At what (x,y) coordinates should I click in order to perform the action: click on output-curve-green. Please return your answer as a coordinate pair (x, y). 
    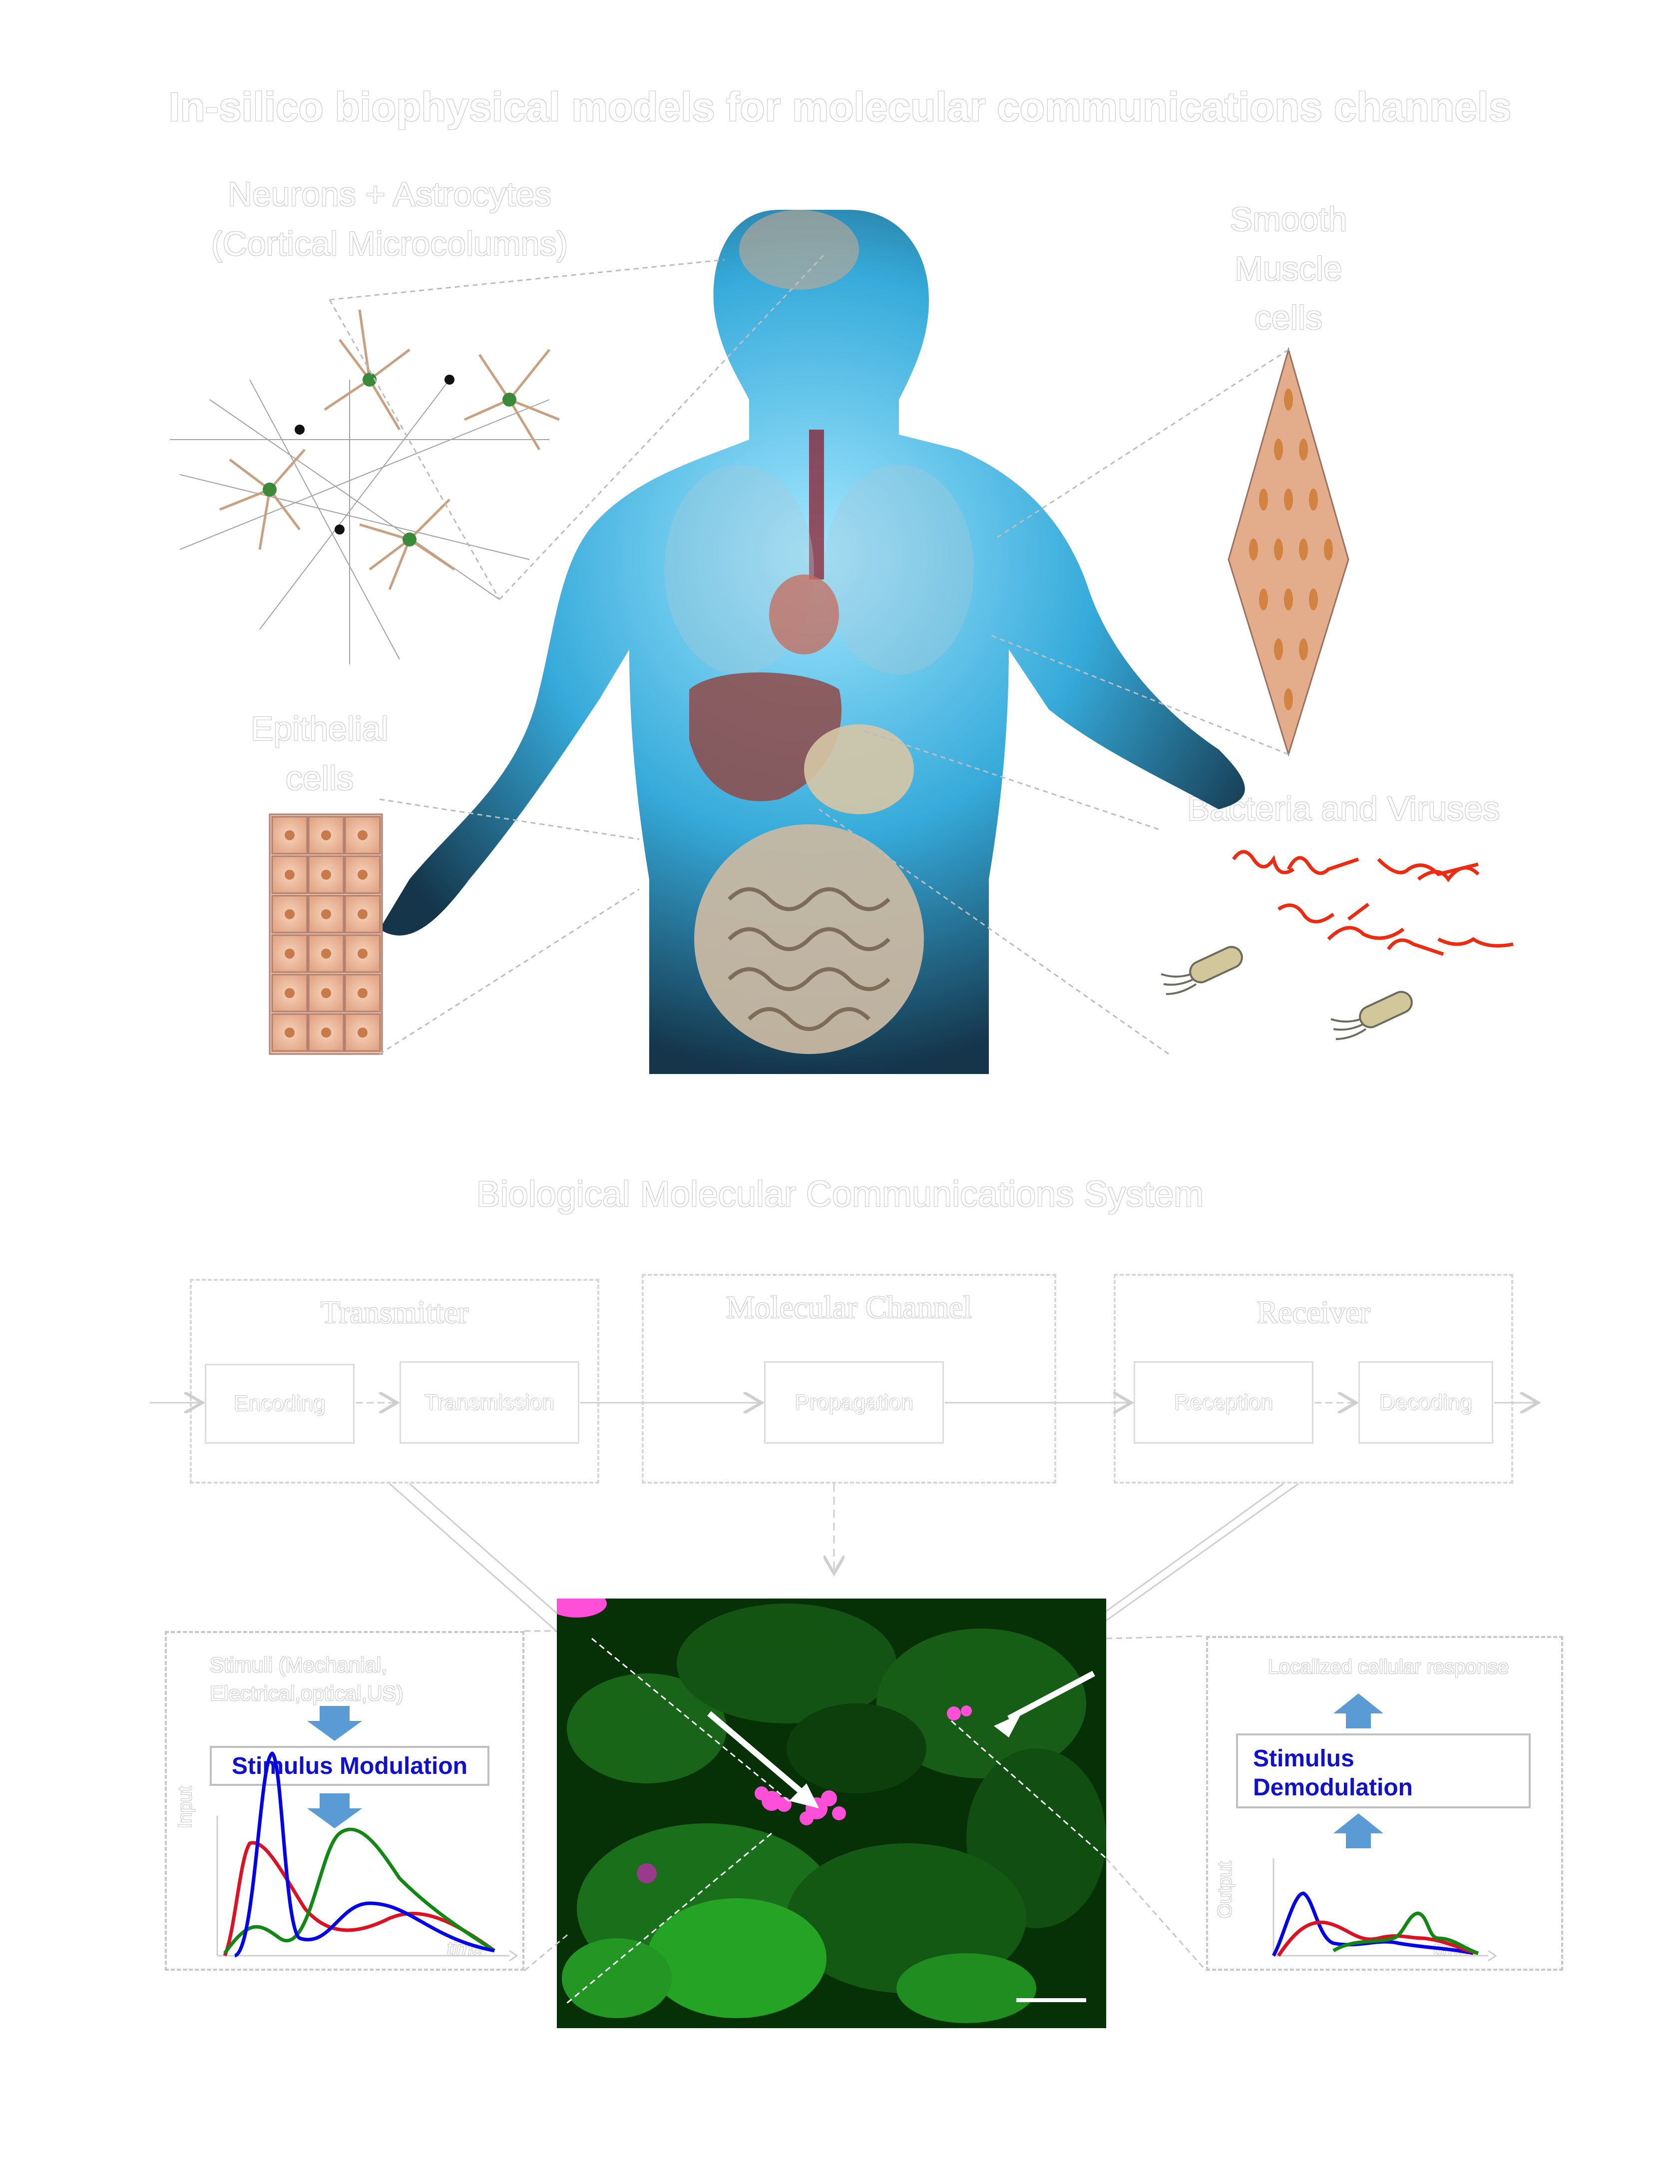
    Looking at the image, I should click on (1405, 1933).